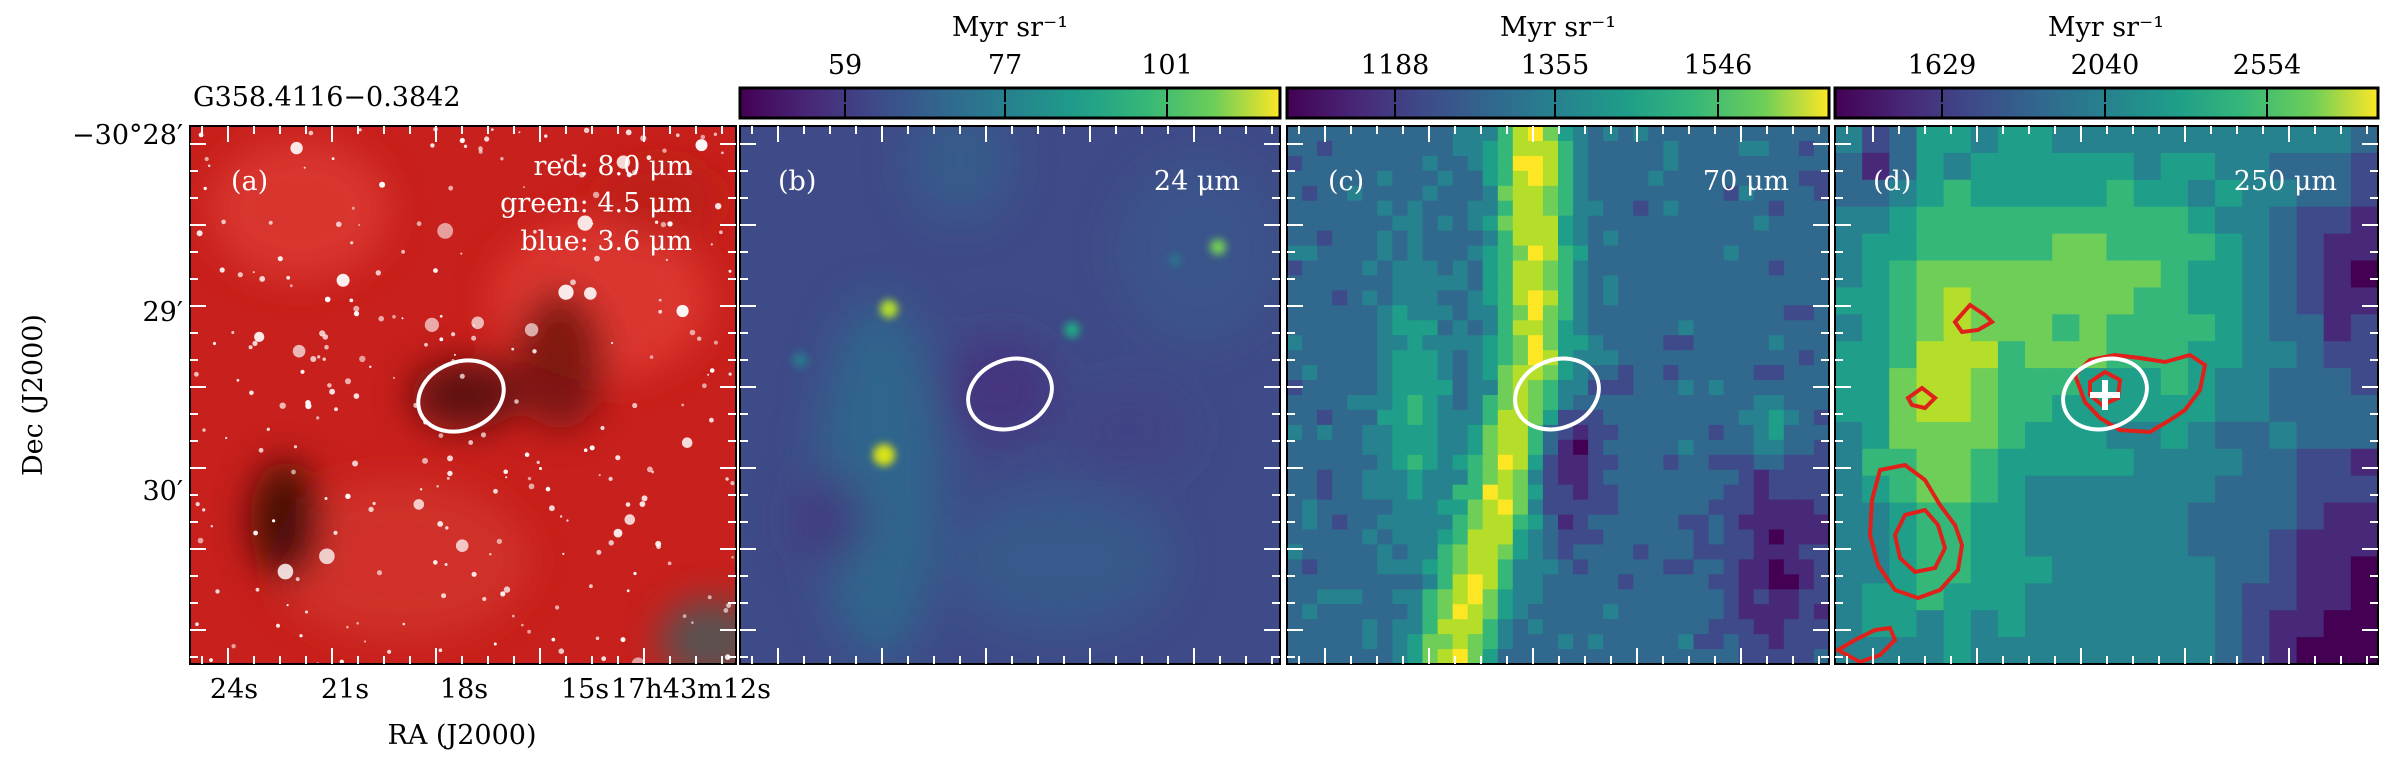  I want to click on dec-tick-label: 30′, so click(163, 491).